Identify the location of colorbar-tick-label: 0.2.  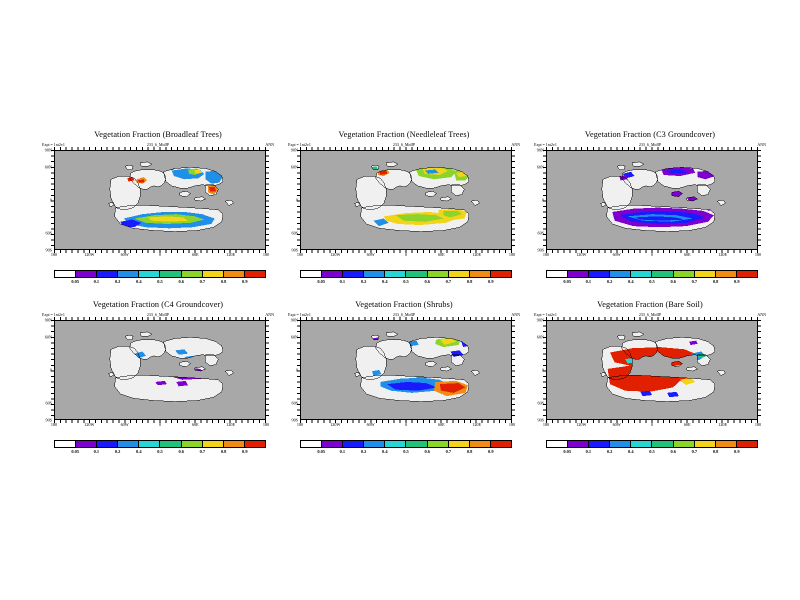
(117, 281).